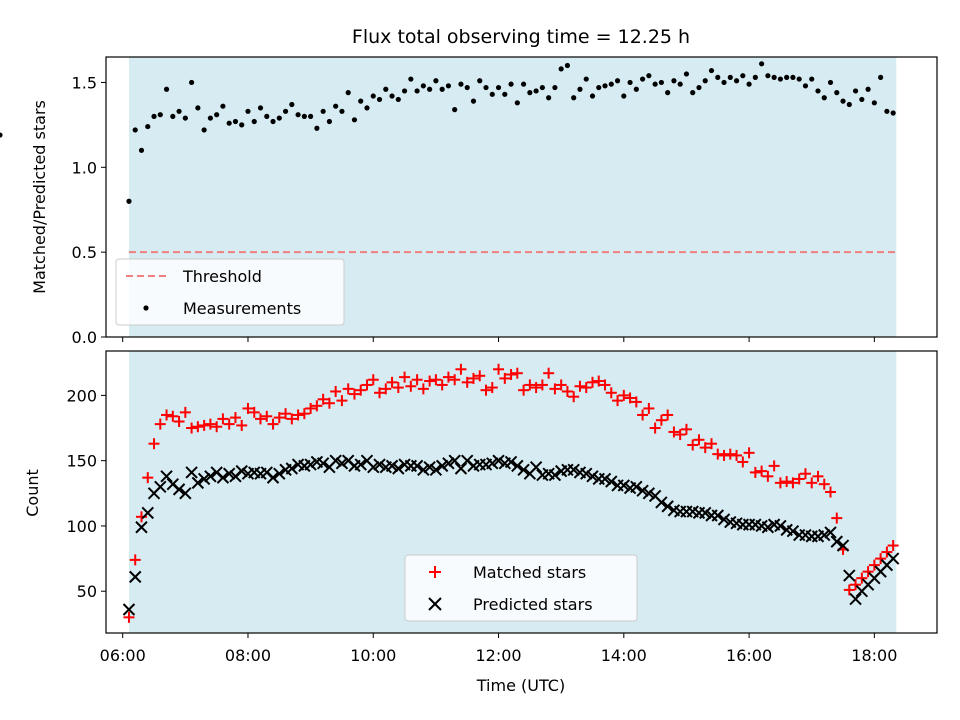 The image size is (960, 720). Describe the element at coordinates (84, 252) in the screenshot. I see `y-tick-label: 0.5` at that location.